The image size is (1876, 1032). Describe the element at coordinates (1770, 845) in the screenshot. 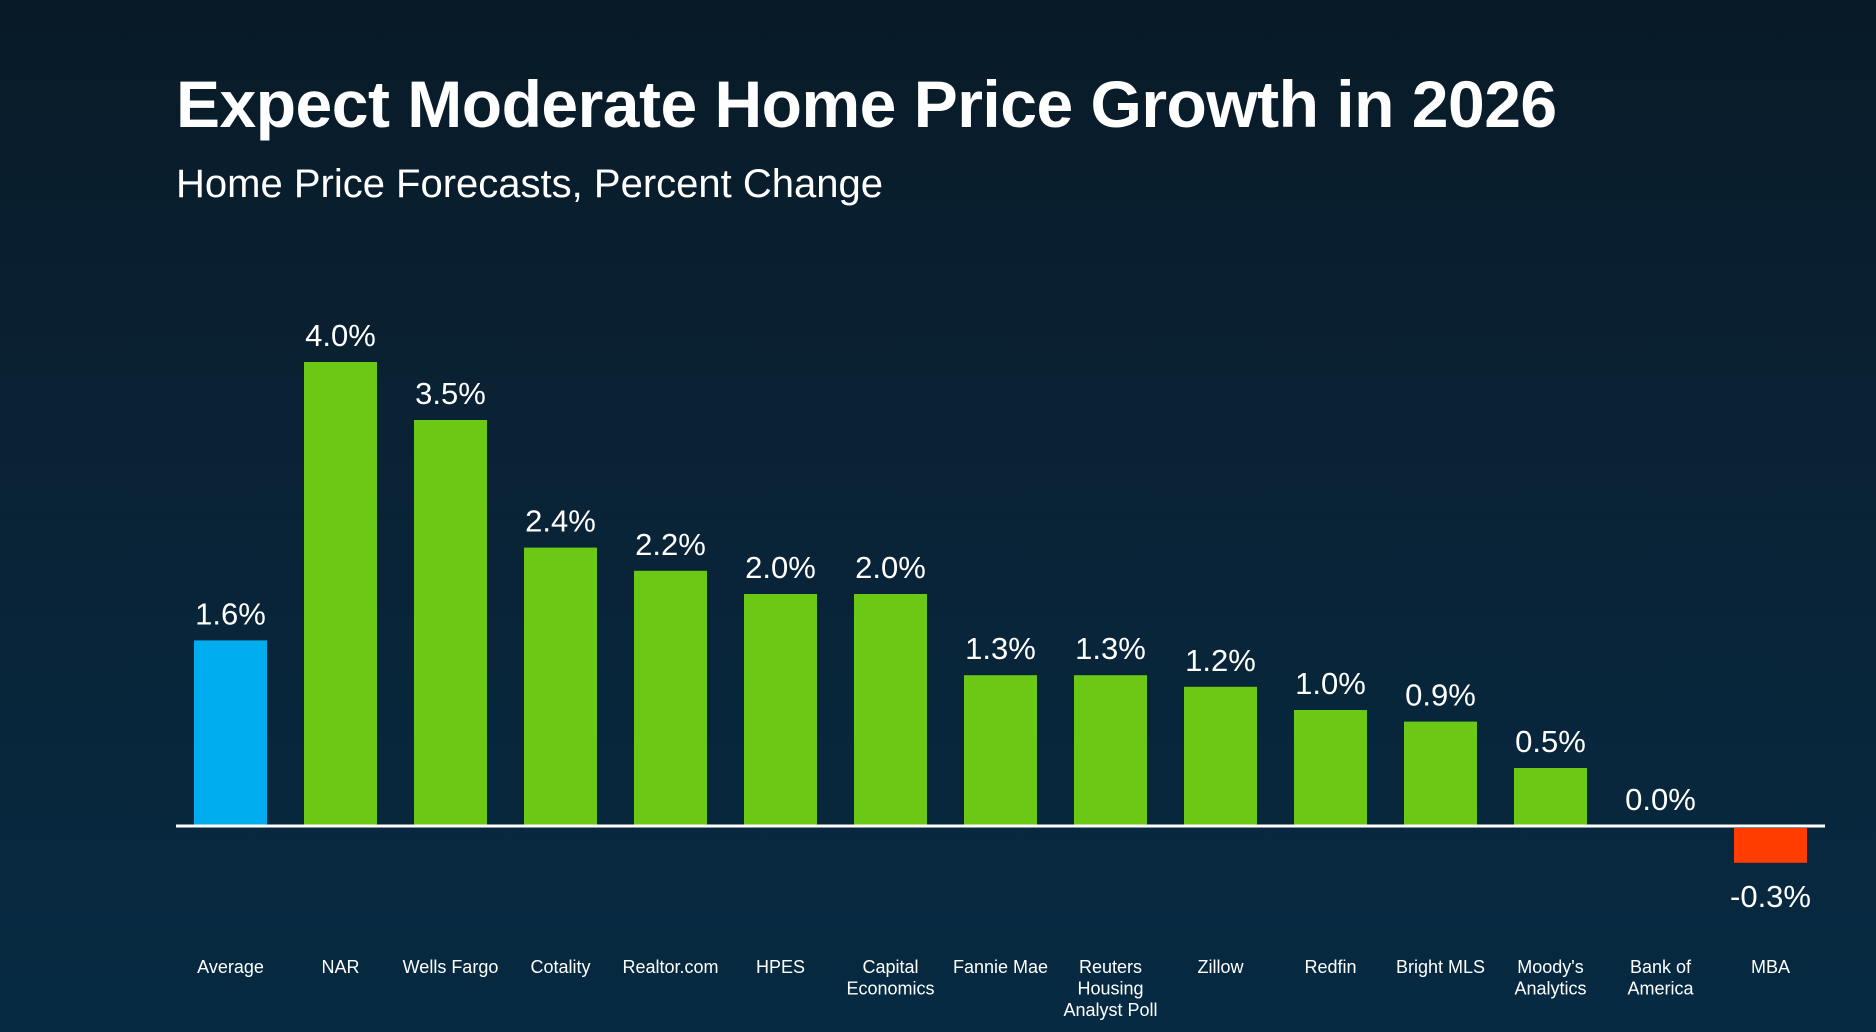

I see `bar-mba` at that location.